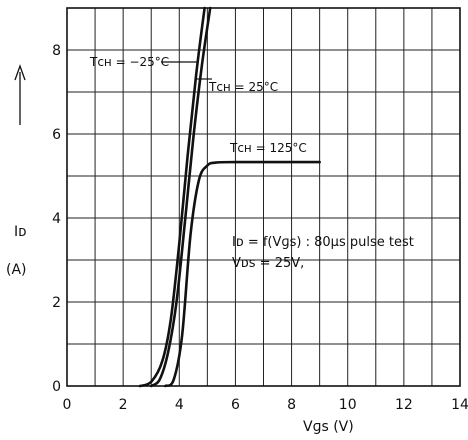 The image size is (468, 440). What do you see at coordinates (323, 242) in the screenshot?
I see `test-condition-note: Iᴅ = f(Vɡs) : 80µs pulse test` at bounding box center [323, 242].